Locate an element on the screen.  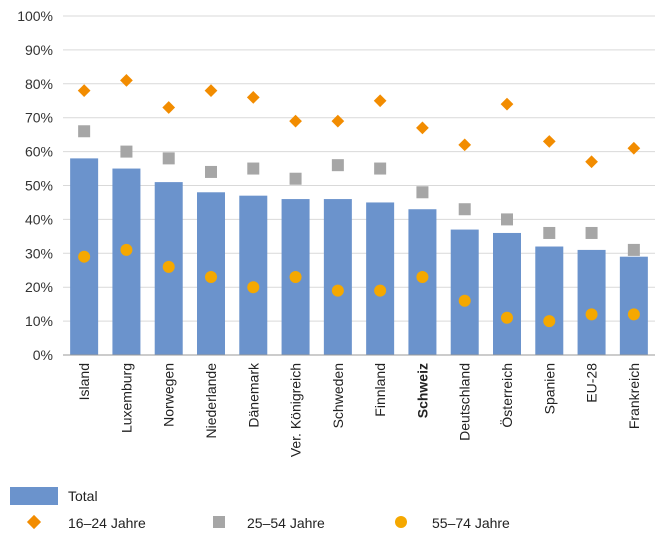
y-tick-label: 100% is located at coordinates (35, 16).